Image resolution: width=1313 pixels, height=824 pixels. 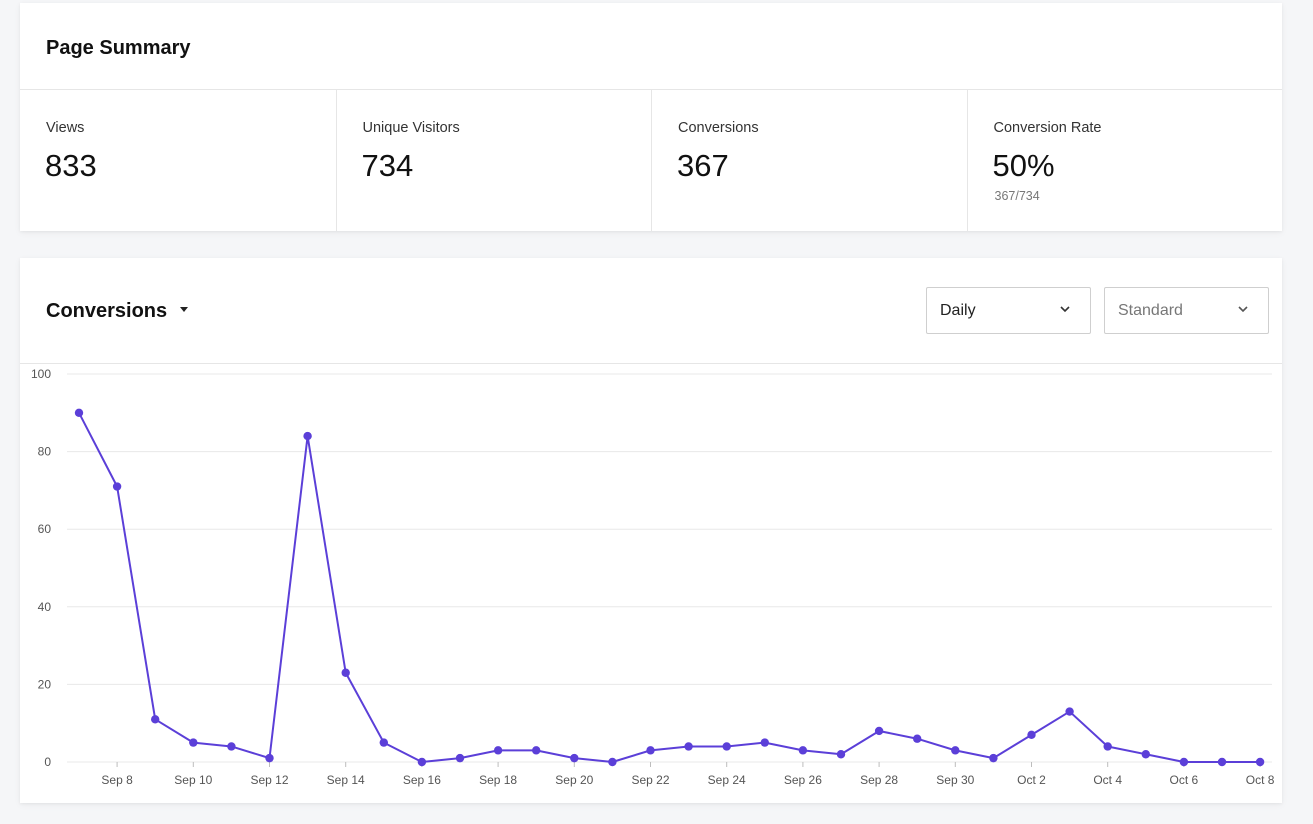 I want to click on stat-conversion-rate: Conversion Rate 50% 367/734, so click(x=1124, y=160).